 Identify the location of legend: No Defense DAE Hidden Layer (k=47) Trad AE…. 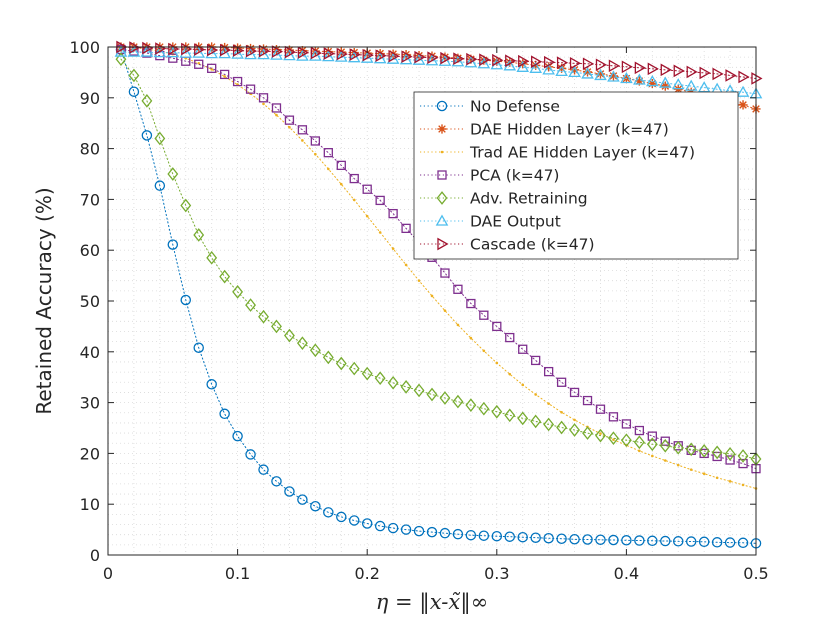
(576, 175).